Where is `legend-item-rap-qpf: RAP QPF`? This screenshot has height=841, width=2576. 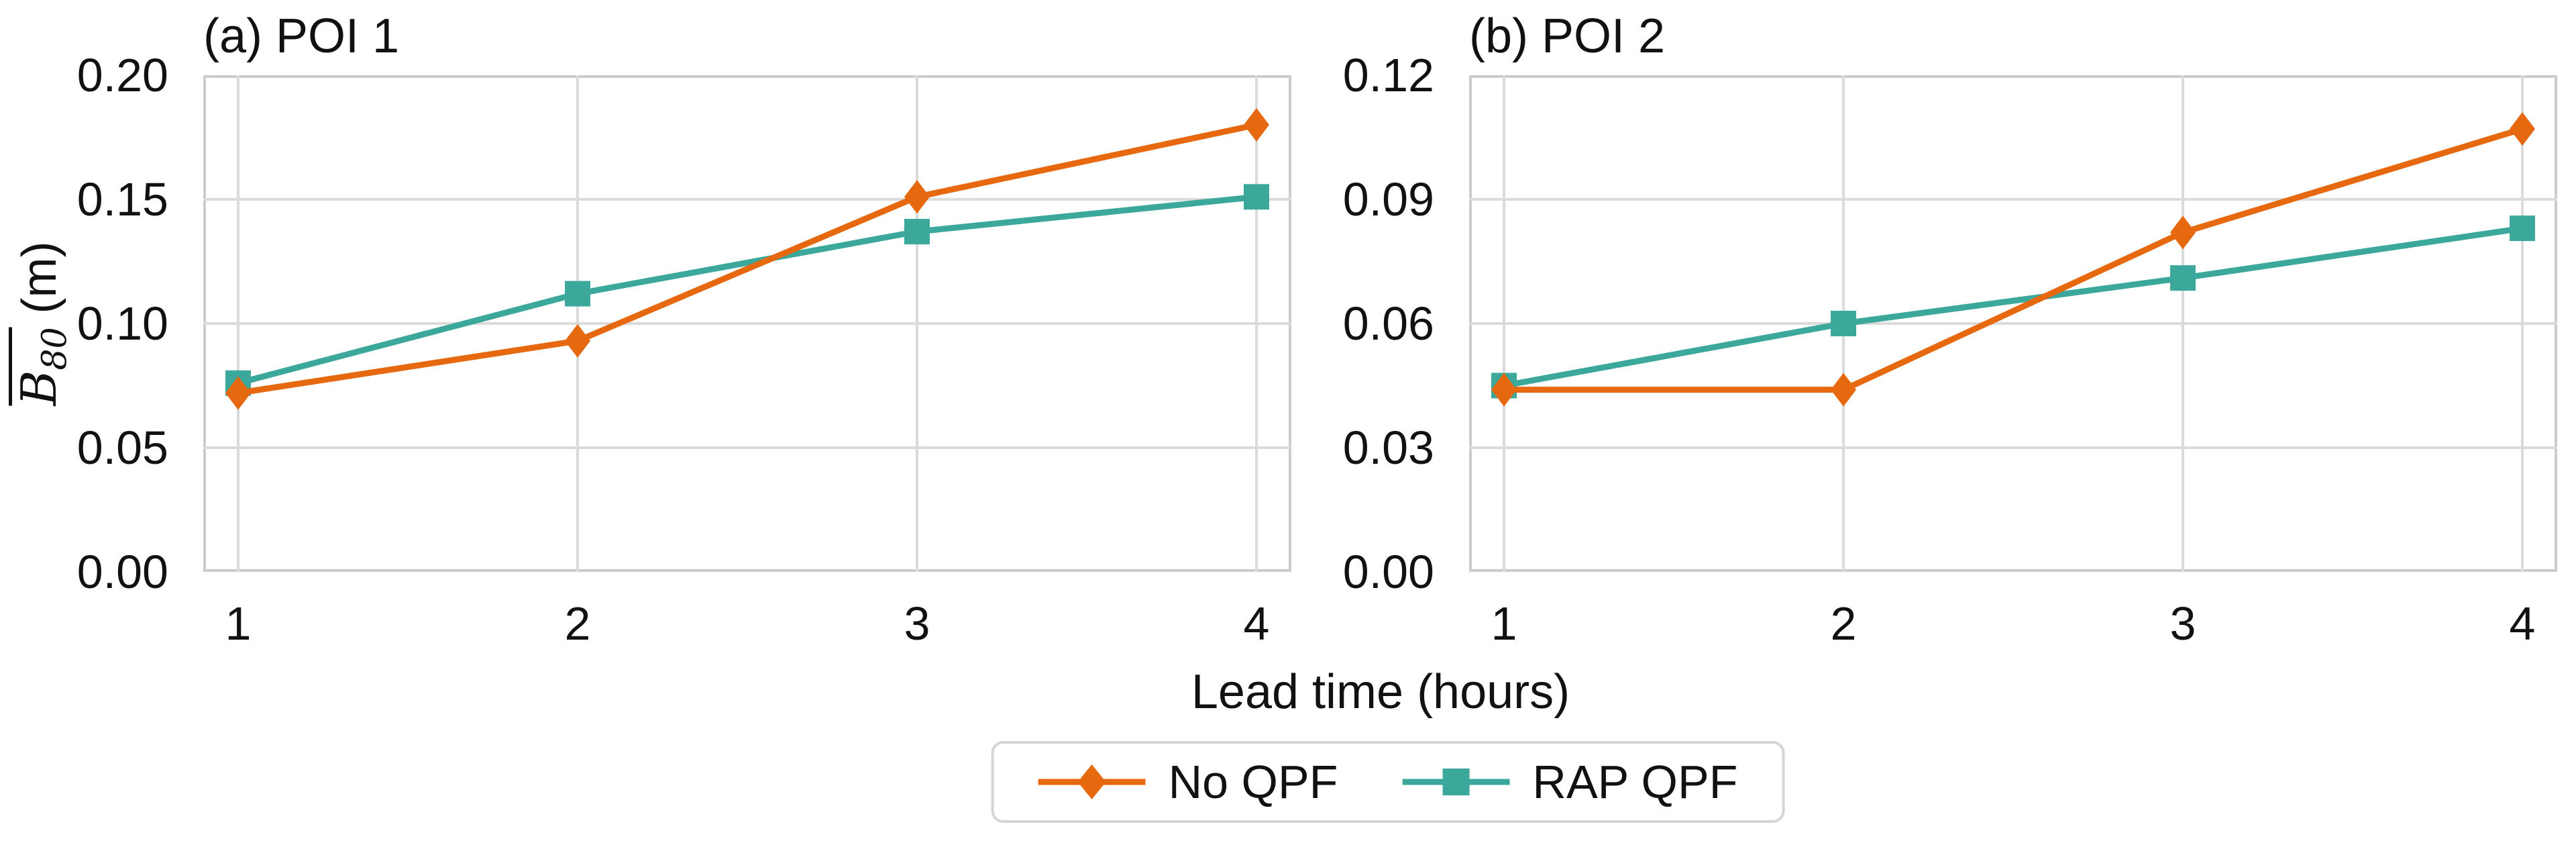
legend-item-rap-qpf: RAP QPF is located at coordinates (1569, 781).